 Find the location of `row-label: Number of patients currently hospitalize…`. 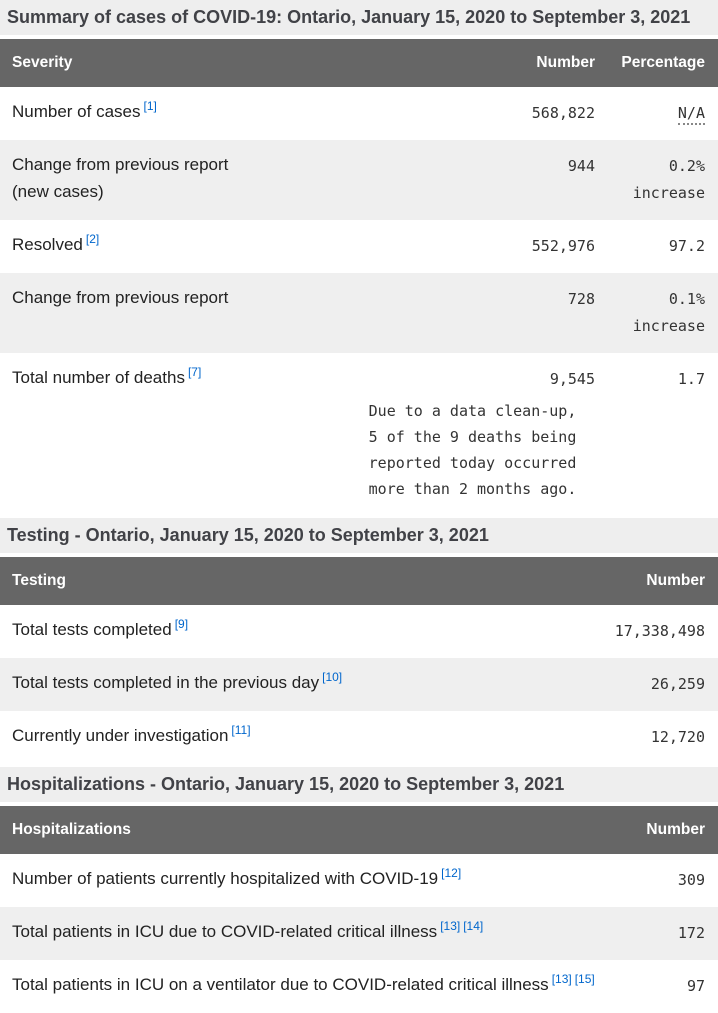

row-label: Number of patients currently hospitalize… is located at coordinates (237, 877).